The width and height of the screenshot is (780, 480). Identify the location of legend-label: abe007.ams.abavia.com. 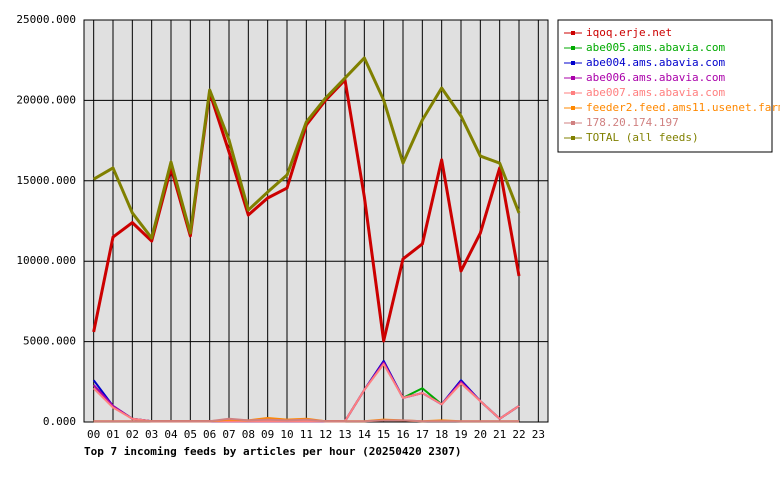
(655, 92).